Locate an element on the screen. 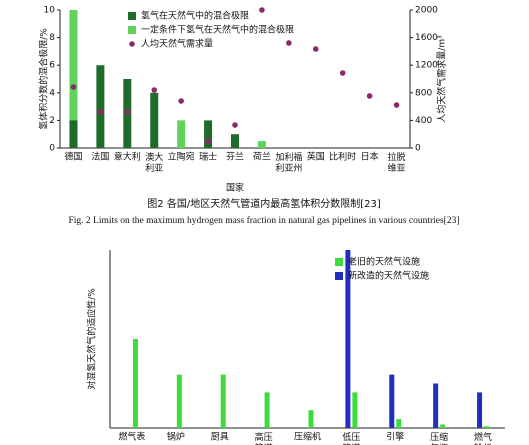  x-tick-label: 荷兰 is located at coordinates (262, 157).